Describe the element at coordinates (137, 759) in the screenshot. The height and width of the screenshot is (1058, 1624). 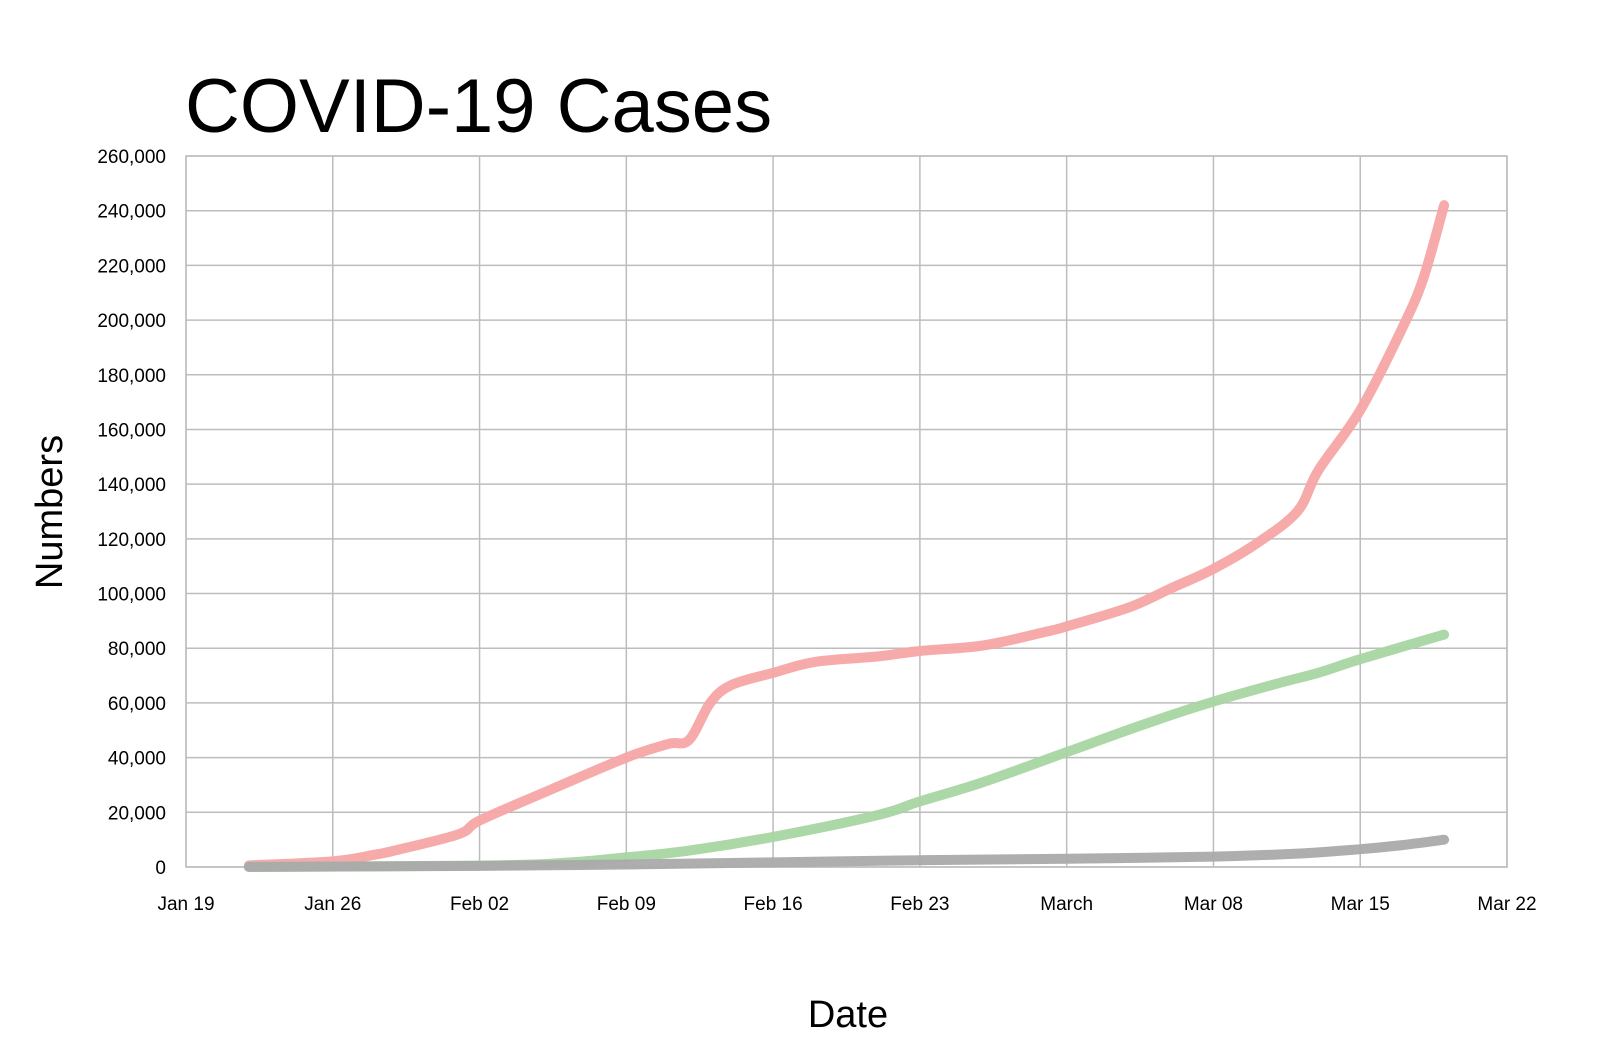
I see `y-tick-label: 40,000` at that location.